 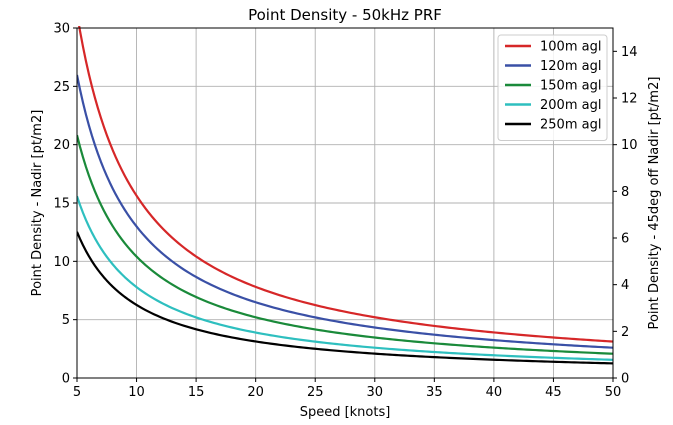 I want to click on y-tick-label: 30, so click(x=61, y=29).